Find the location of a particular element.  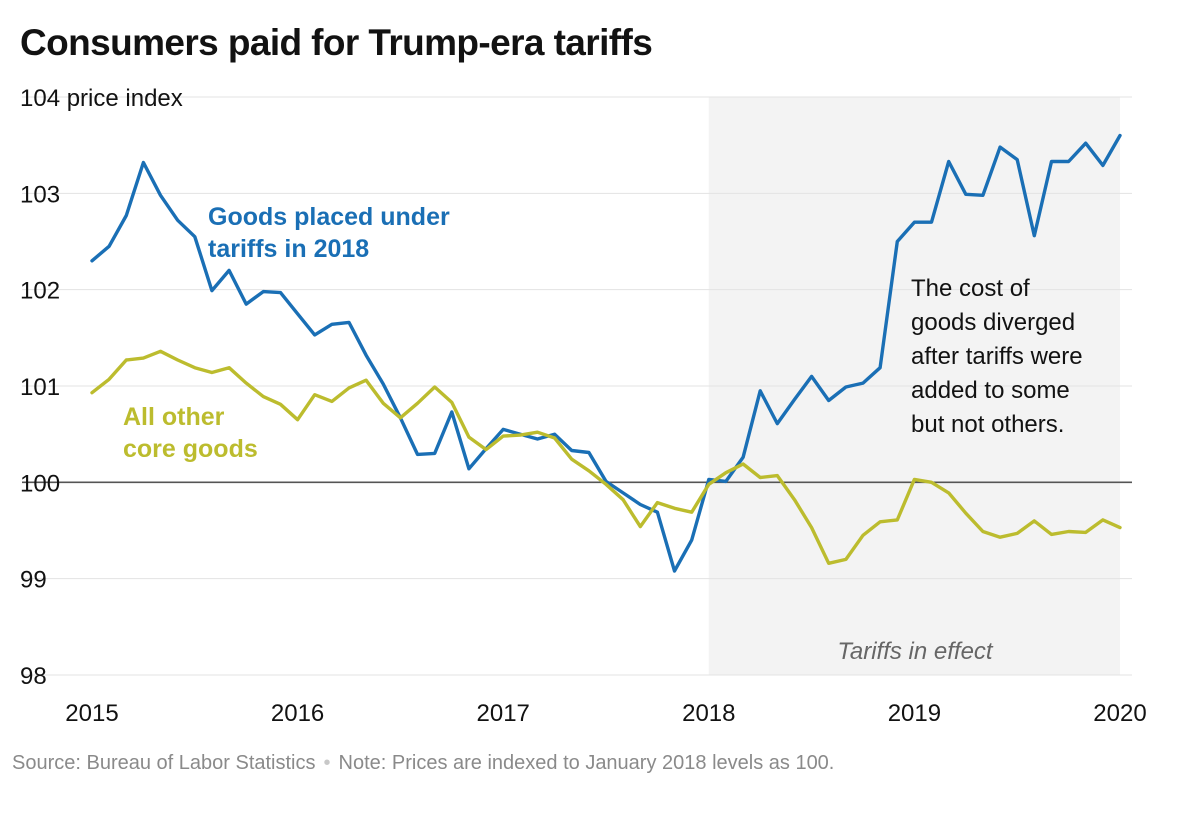

y-tick-label-101: 101 is located at coordinates (40, 387).